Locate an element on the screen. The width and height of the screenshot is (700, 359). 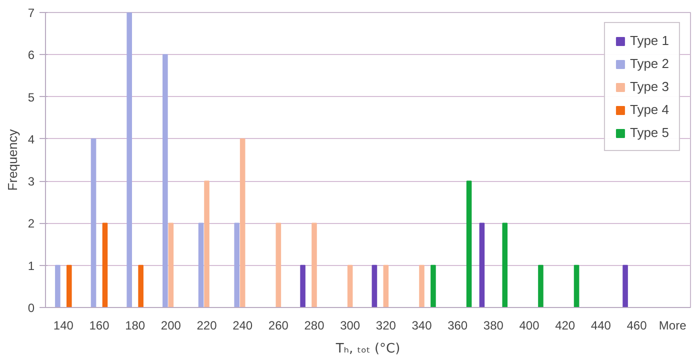
y-tick-label: 2 is located at coordinates (31, 223).